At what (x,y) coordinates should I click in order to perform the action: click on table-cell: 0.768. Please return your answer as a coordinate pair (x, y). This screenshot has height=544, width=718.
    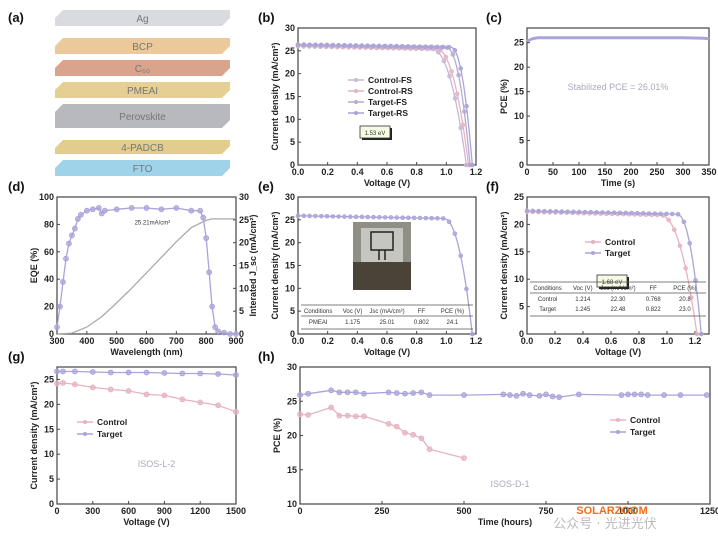
    Looking at the image, I should click on (654, 300).